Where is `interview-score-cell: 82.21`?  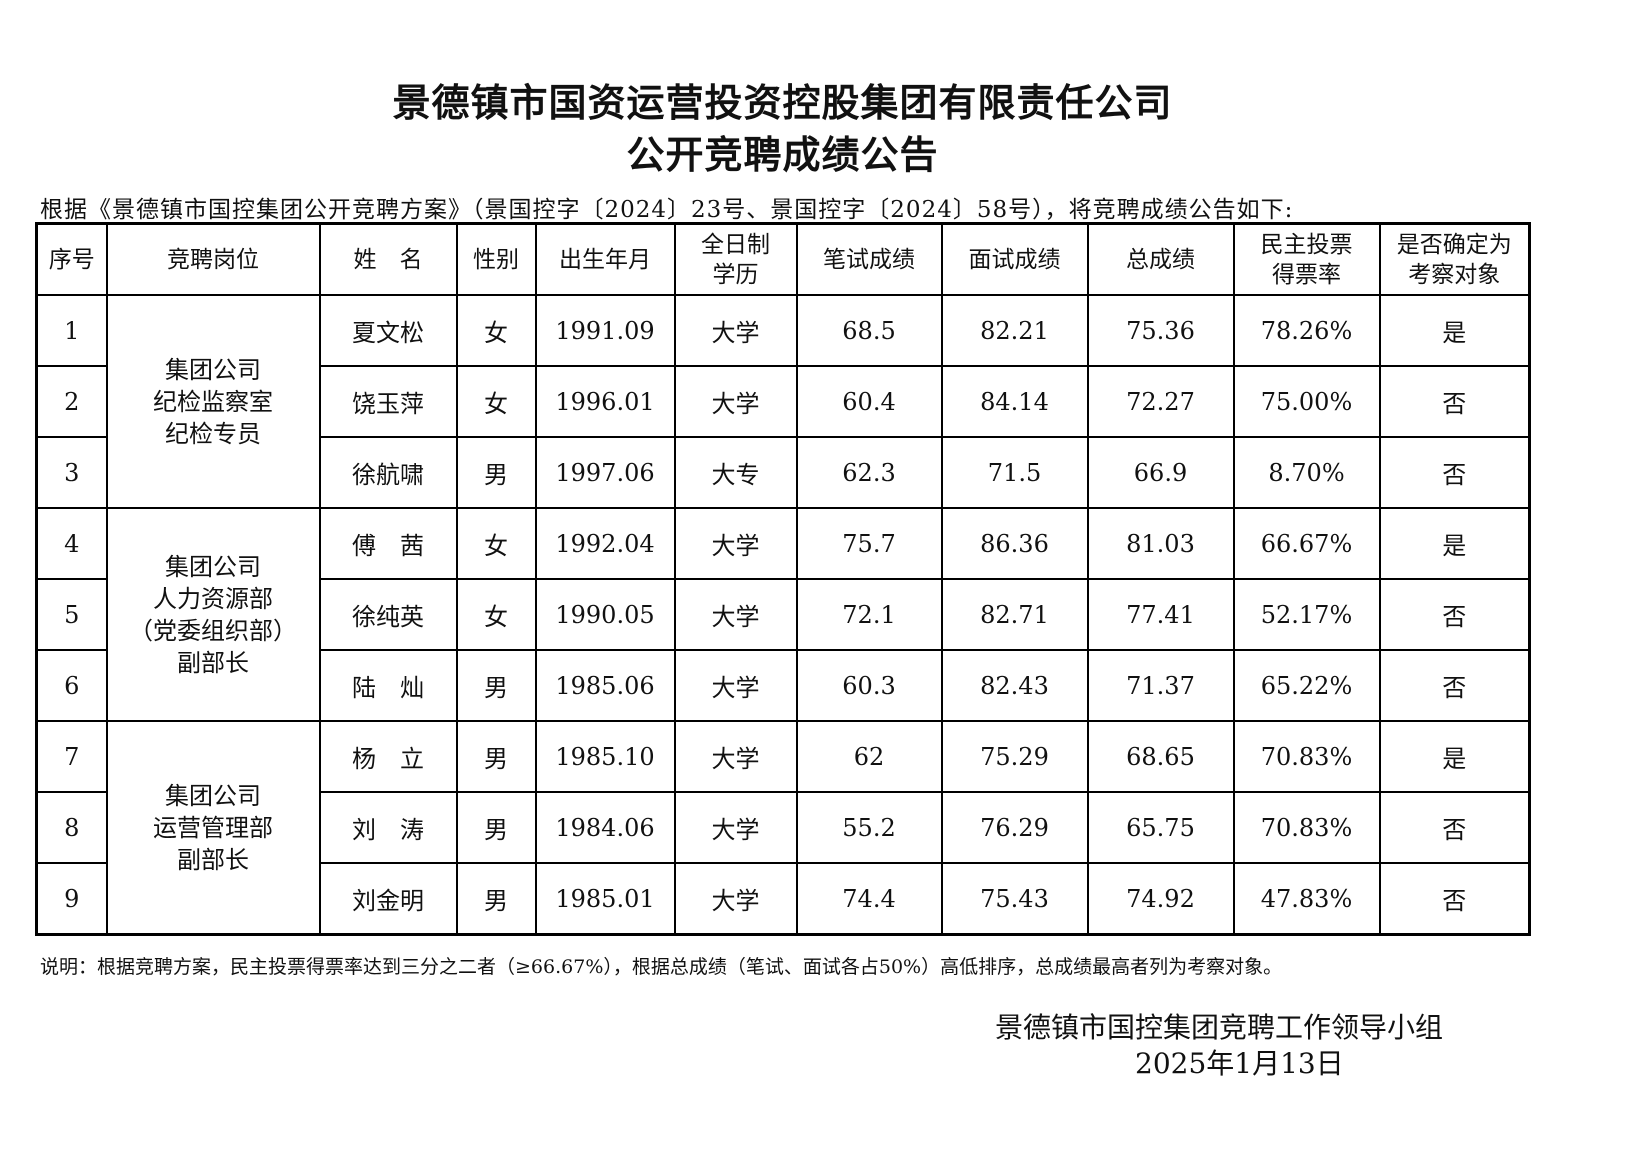 interview-score-cell: 82.21 is located at coordinates (1014, 330).